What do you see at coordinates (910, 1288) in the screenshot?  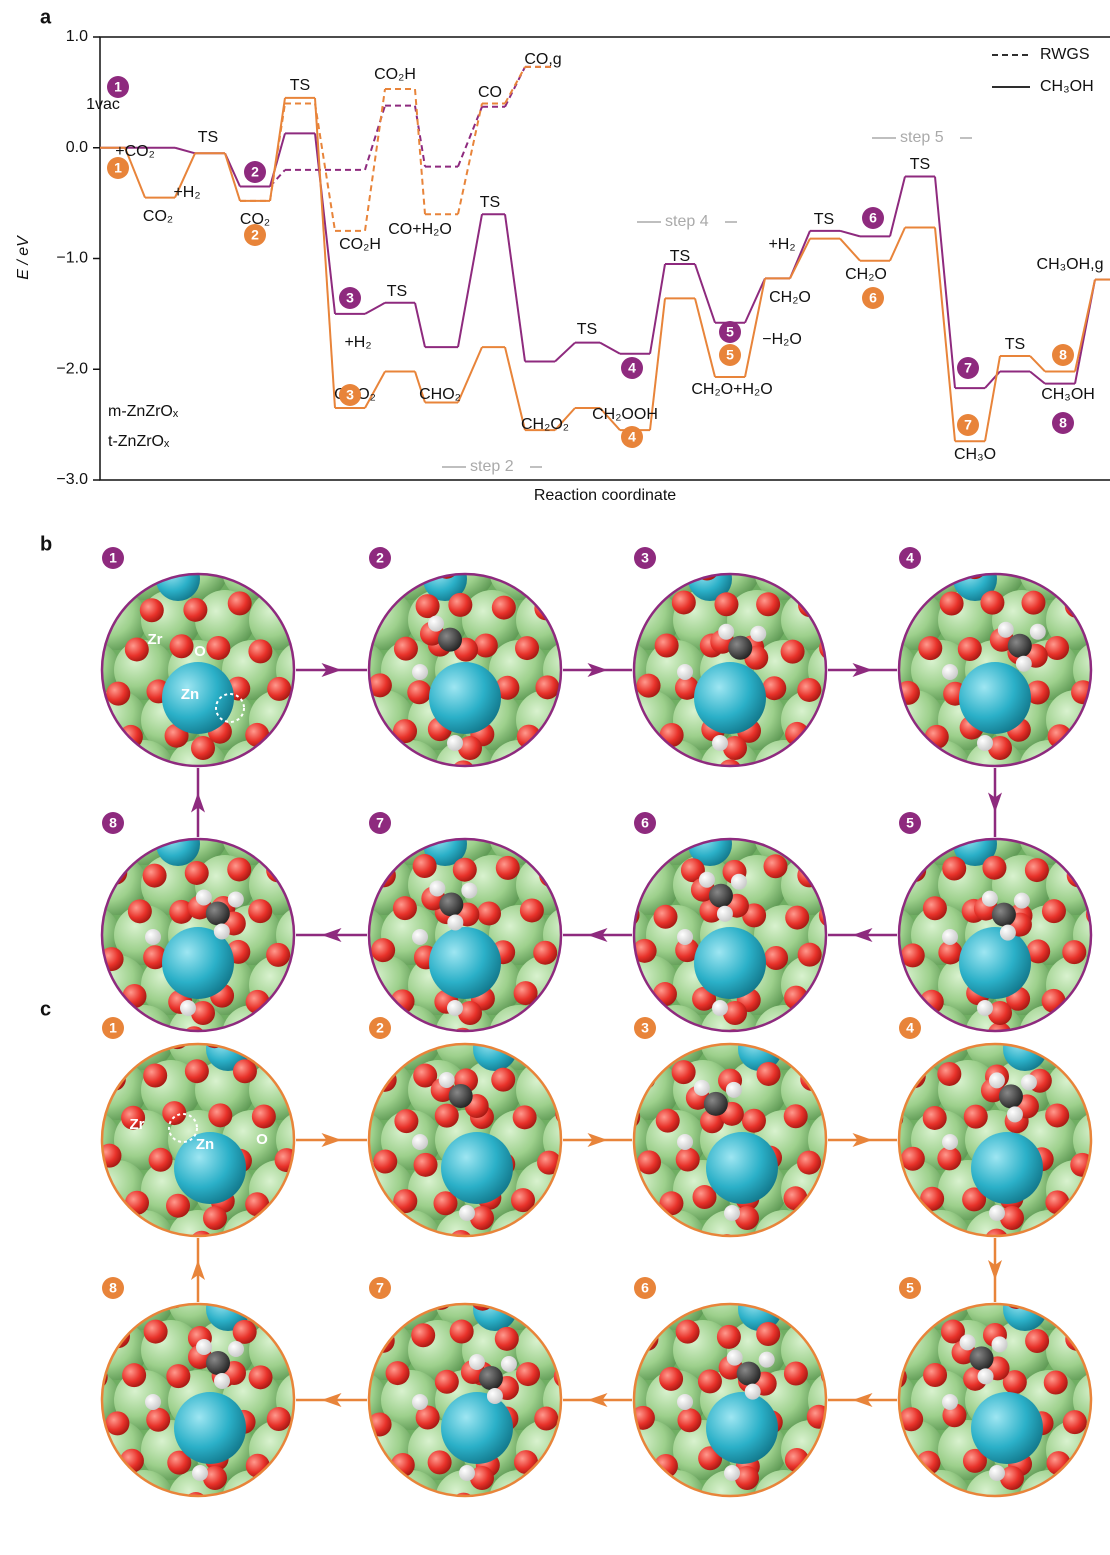 I see `step-number: 5` at bounding box center [910, 1288].